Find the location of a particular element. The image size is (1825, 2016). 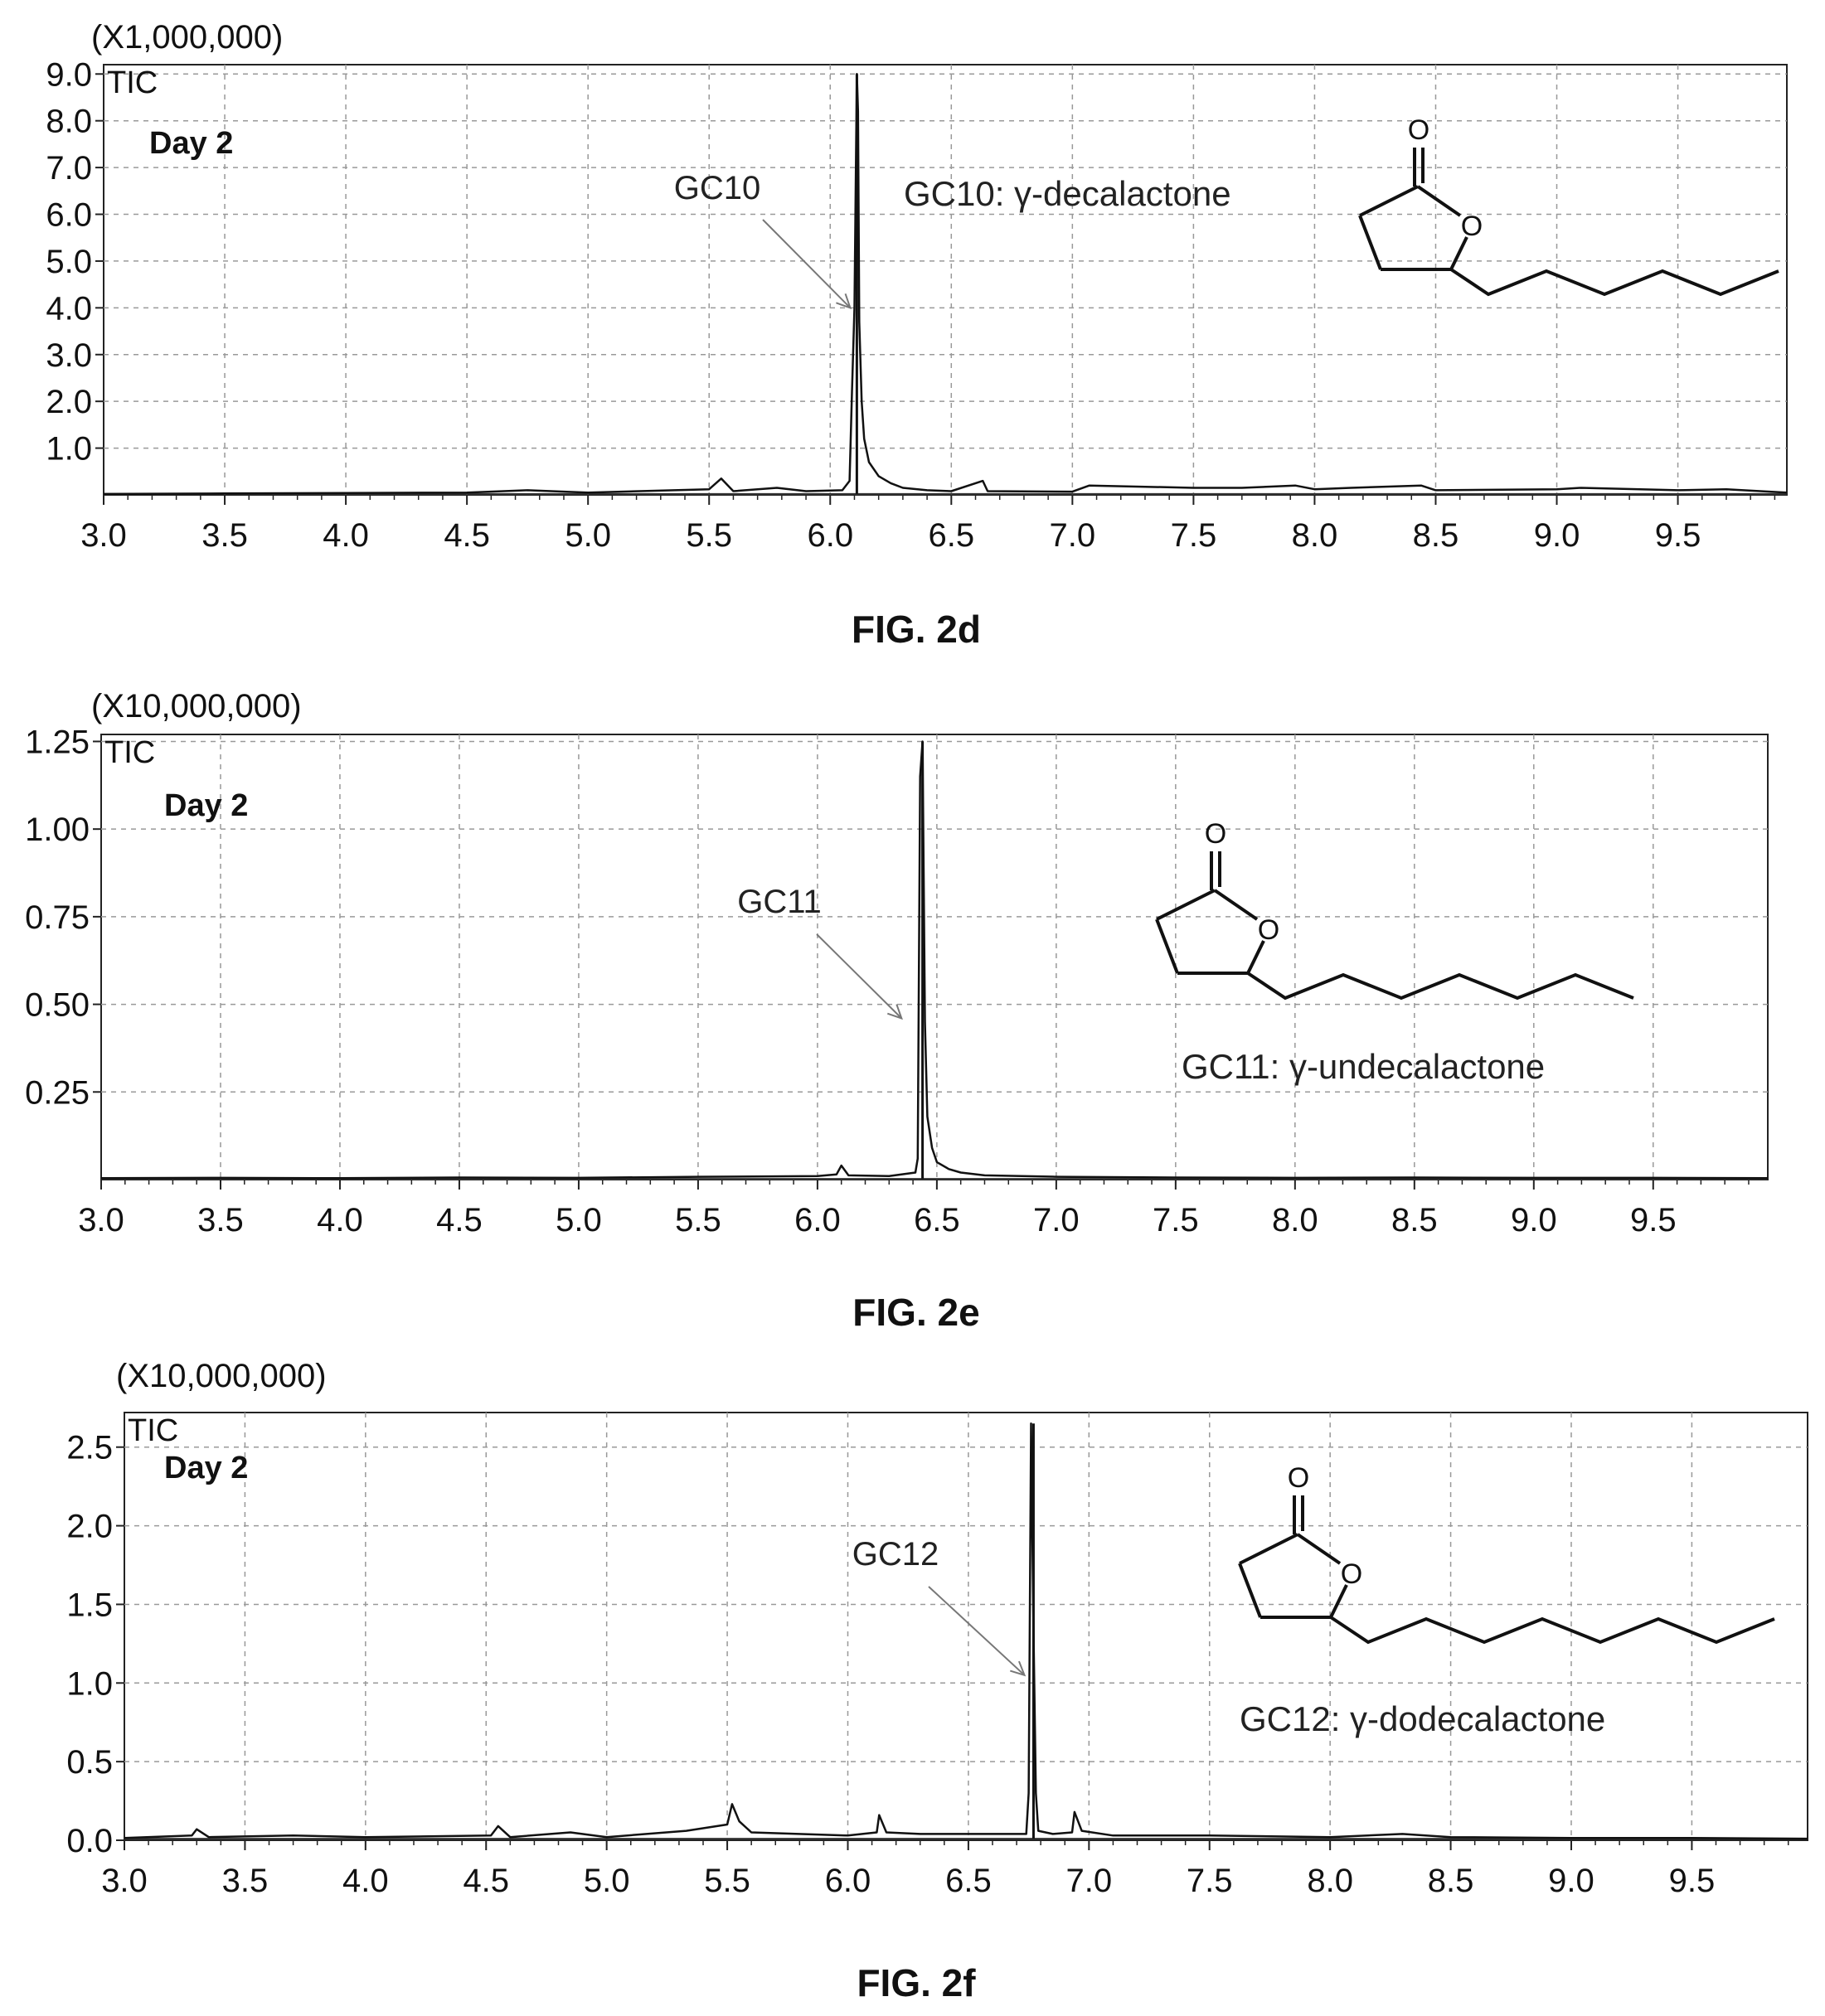

y-tick-label: 9.0 is located at coordinates (69, 74).